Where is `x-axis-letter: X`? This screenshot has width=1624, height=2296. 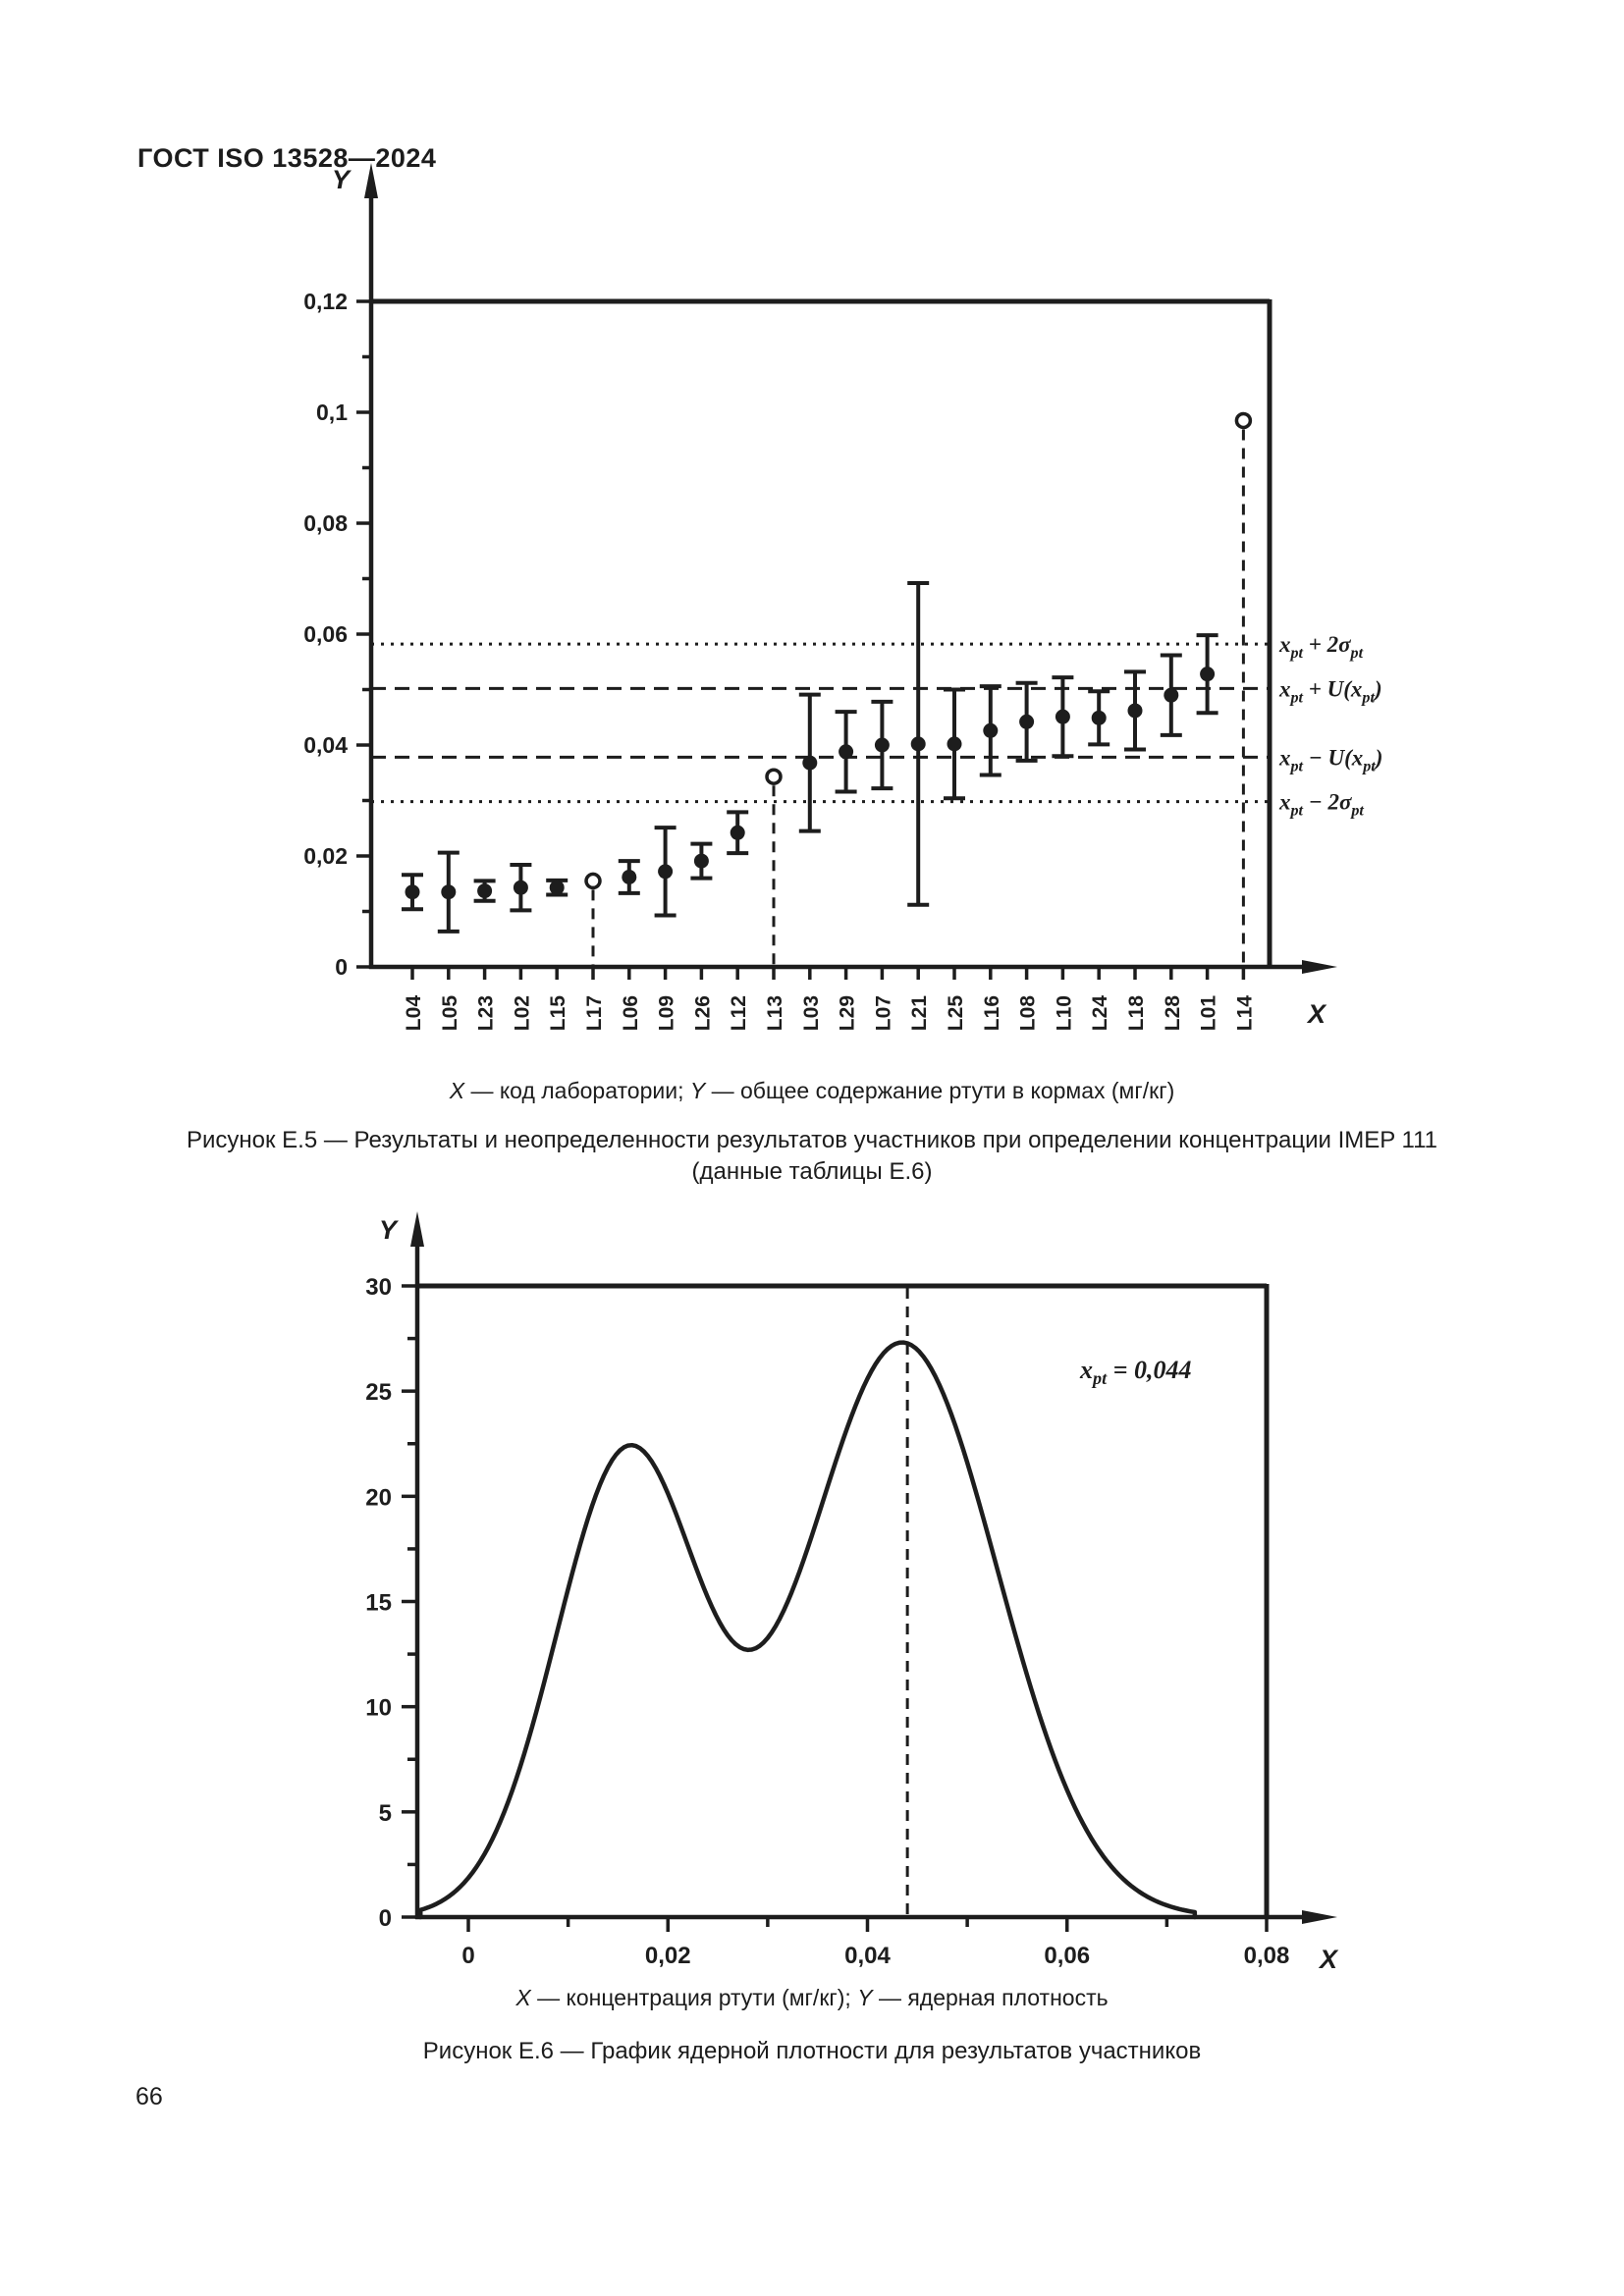 x-axis-letter: X is located at coordinates (1328, 1959).